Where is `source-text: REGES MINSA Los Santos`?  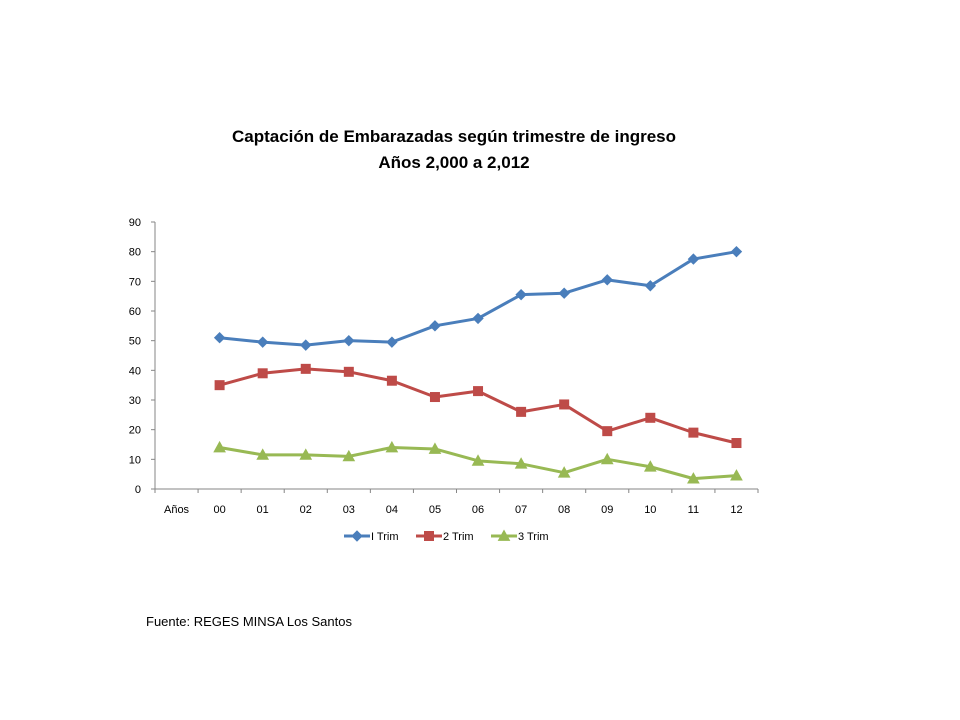
source-text: REGES MINSA Los Santos is located at coordinates (272, 621).